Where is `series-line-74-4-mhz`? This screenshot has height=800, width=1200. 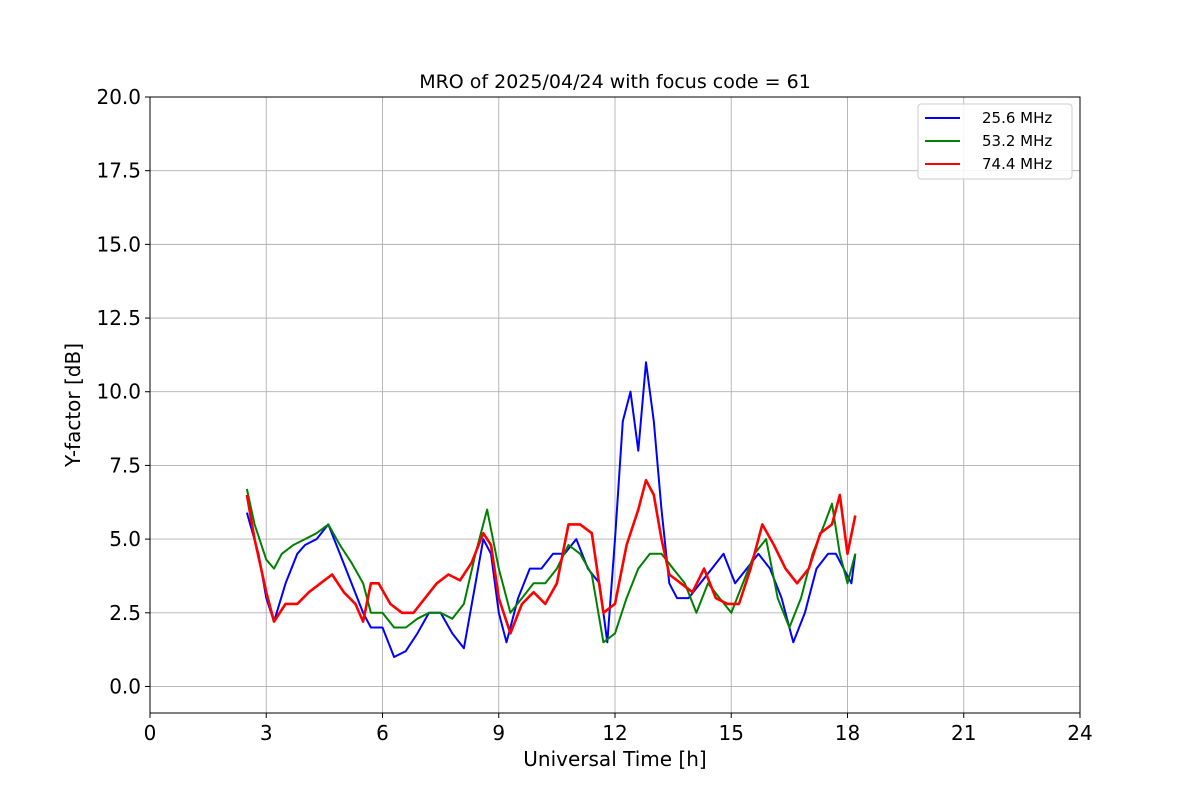
series-line-74-4-mhz is located at coordinates (551, 556).